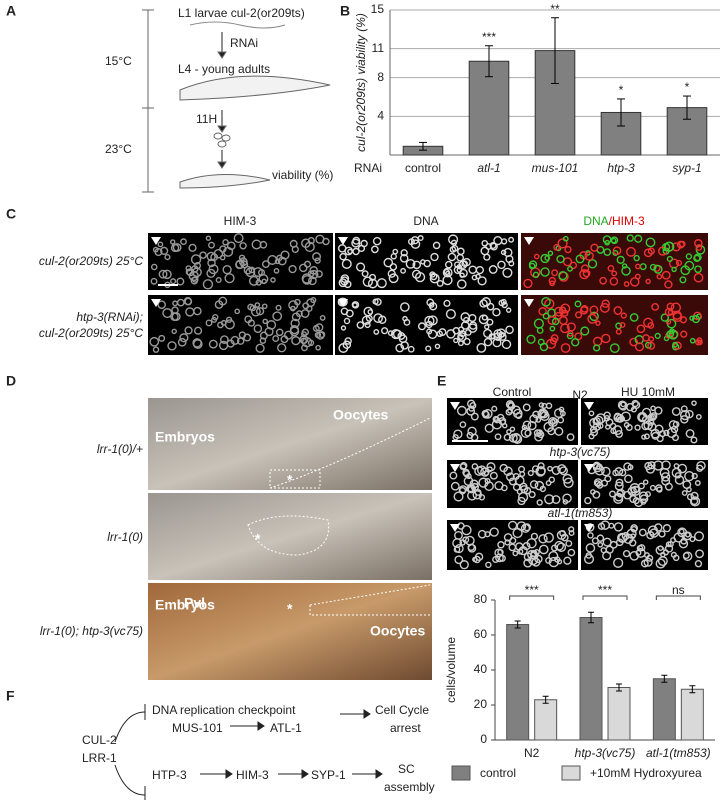  What do you see at coordinates (91, 261) in the screenshot?
I see `row-label: cul-2(or209ts) 25°C` at bounding box center [91, 261].